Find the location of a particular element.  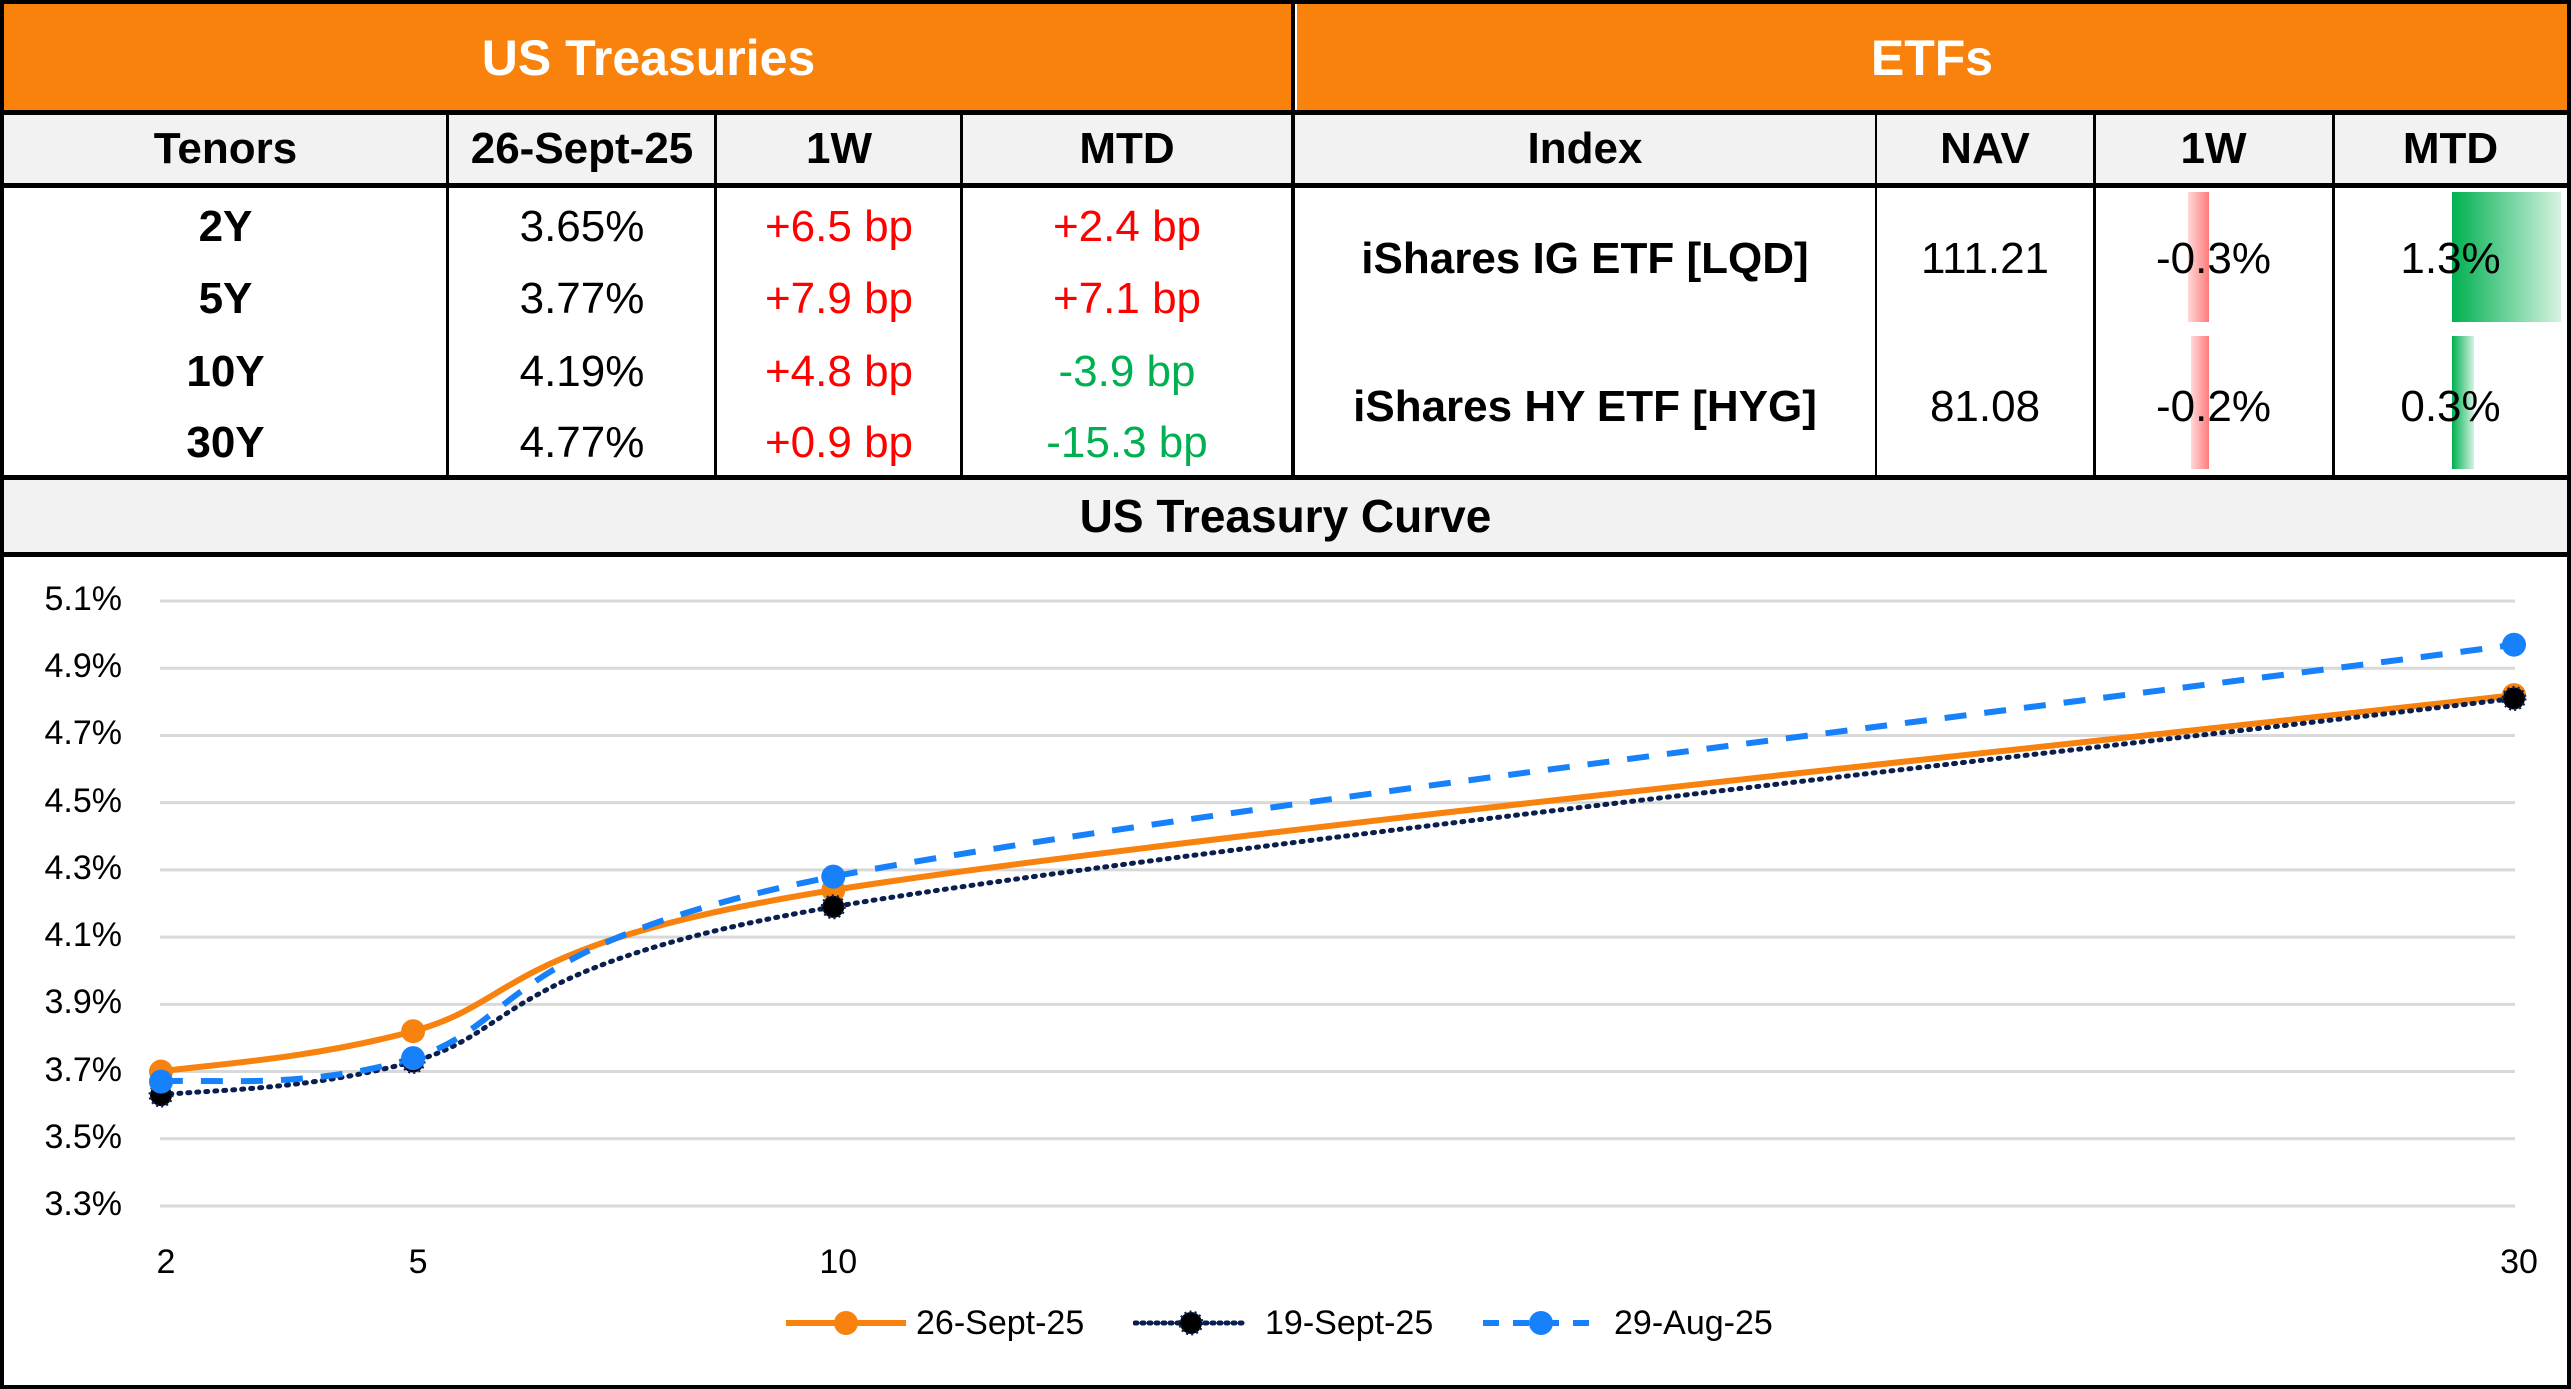

data-bar-mtd-lqd is located at coordinates (2506, 257).